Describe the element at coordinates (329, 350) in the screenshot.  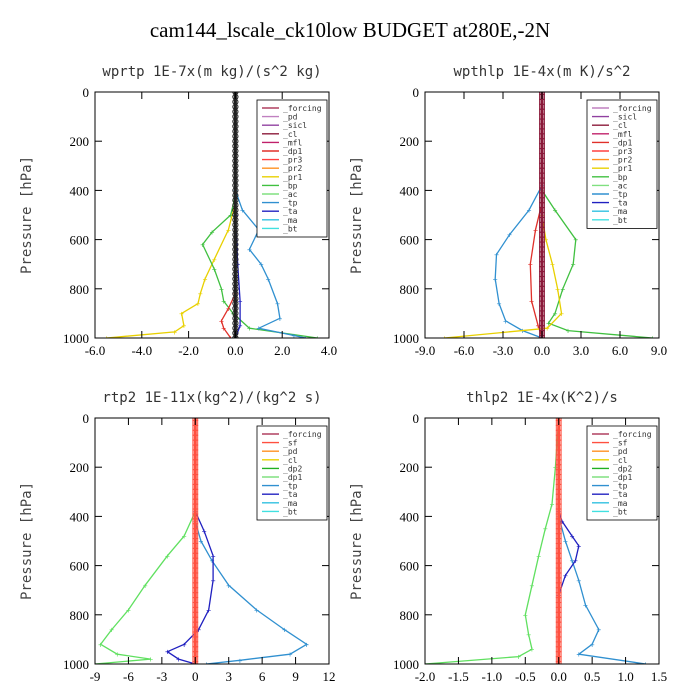
I see `x-tick-label: 4.0` at that location.